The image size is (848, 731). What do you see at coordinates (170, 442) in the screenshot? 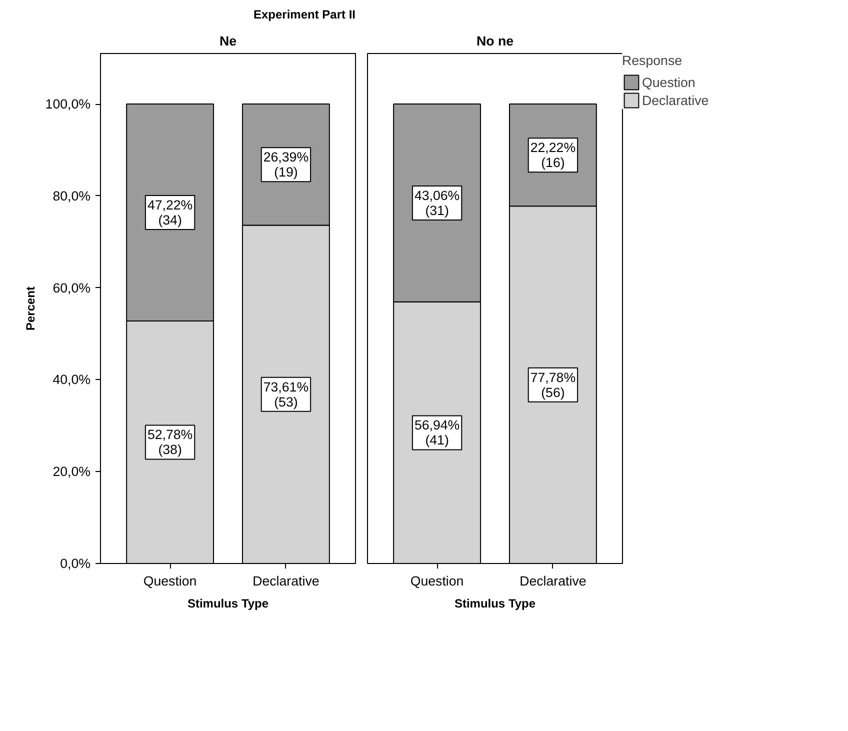
I see `data-label: 52,78% (38)` at bounding box center [170, 442].